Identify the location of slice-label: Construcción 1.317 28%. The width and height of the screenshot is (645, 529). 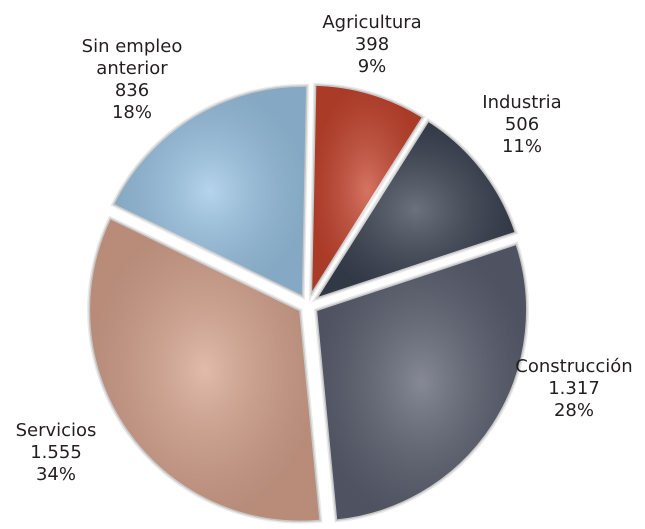
(572, 389).